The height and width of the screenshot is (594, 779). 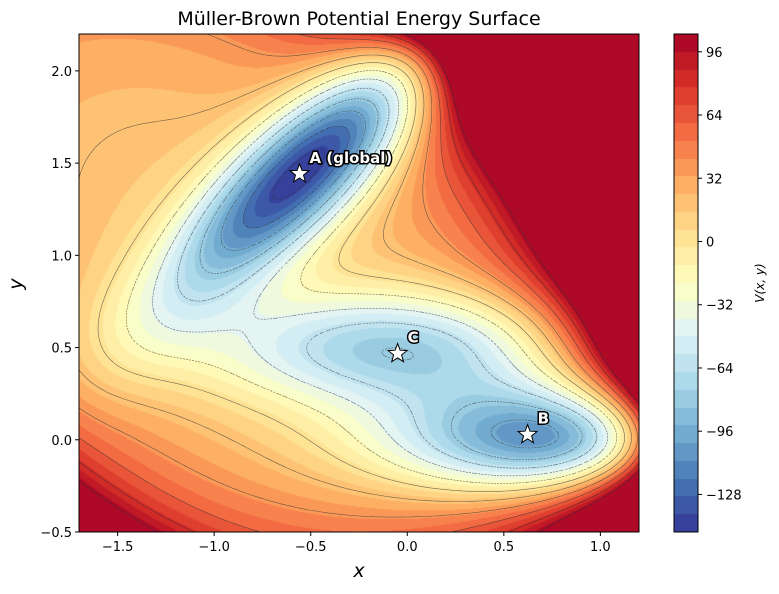 I want to click on y-tick-label: 0.0, so click(x=61, y=441).